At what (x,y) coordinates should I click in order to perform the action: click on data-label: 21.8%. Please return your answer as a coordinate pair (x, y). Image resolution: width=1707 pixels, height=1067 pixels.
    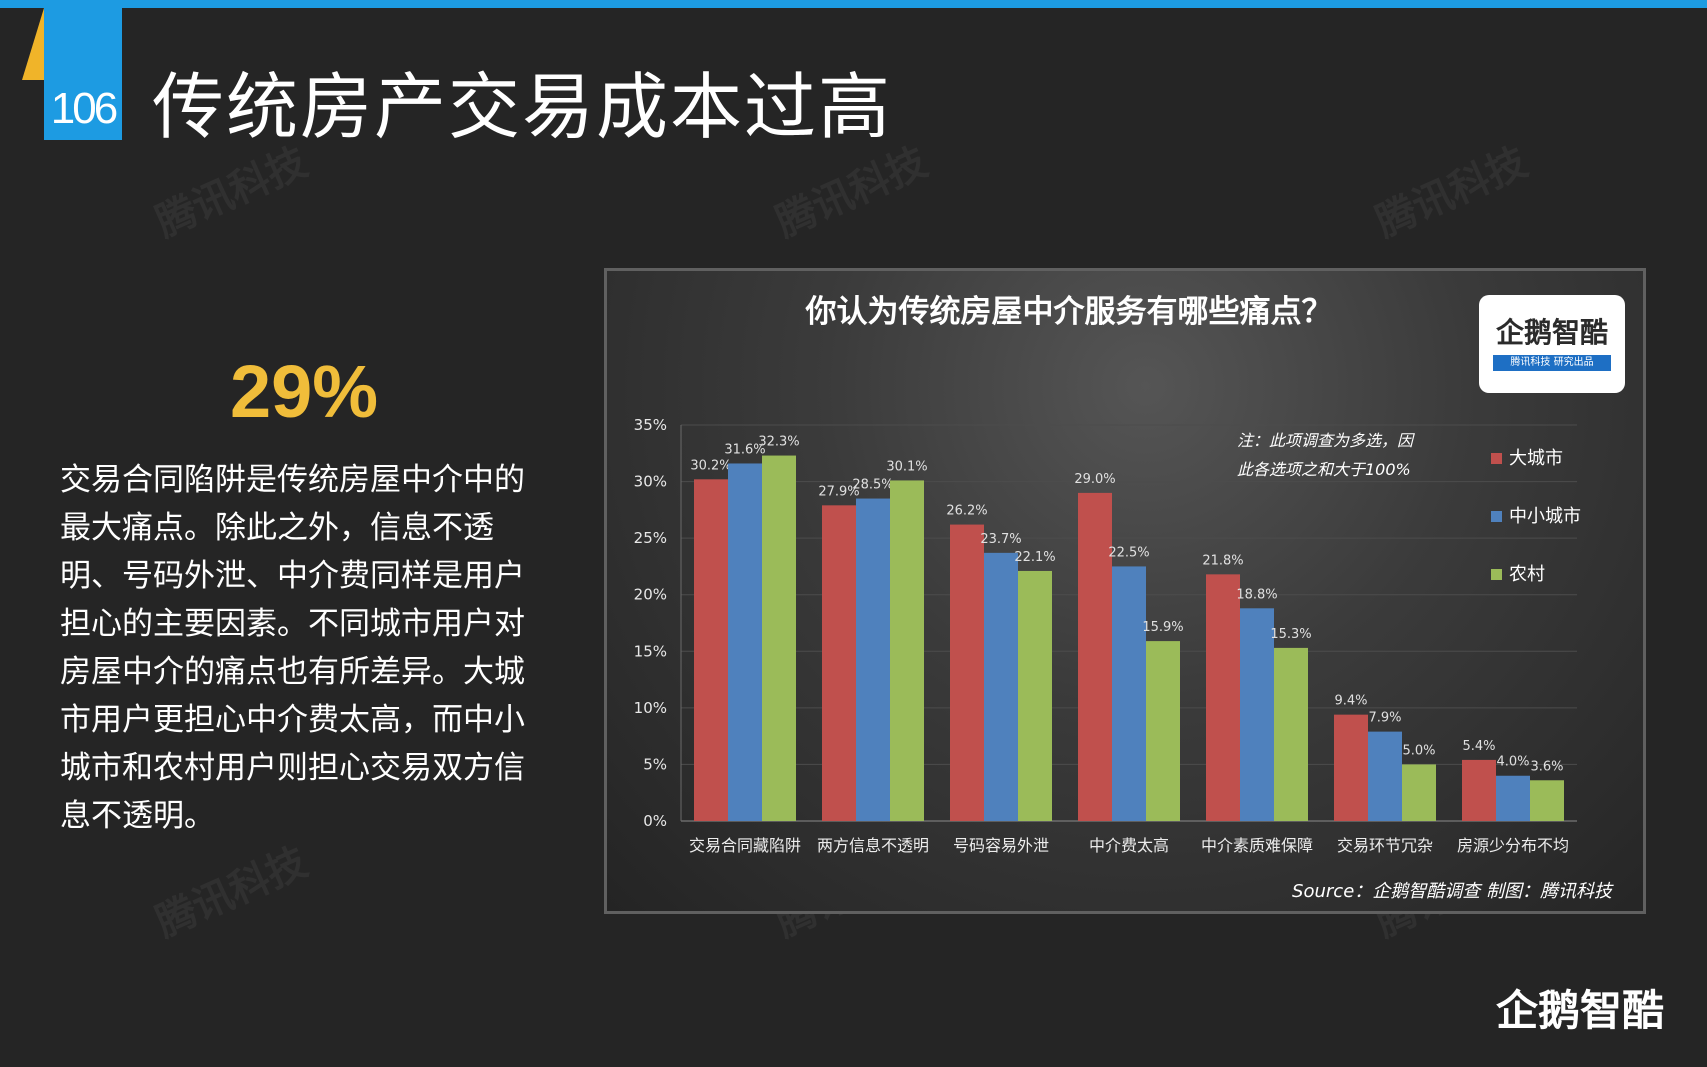
    Looking at the image, I should click on (1222, 560).